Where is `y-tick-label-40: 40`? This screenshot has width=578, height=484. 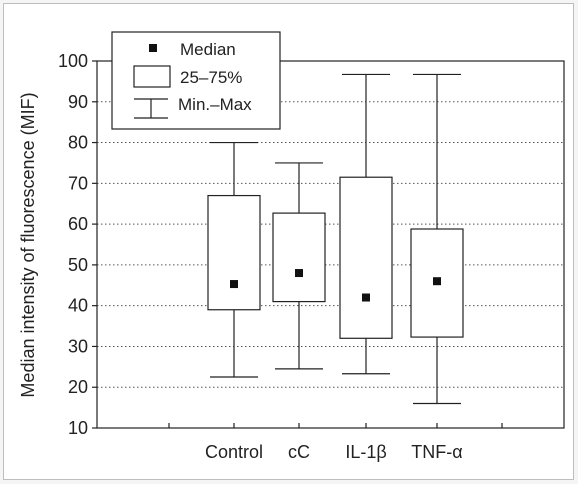 y-tick-label-40: 40 is located at coordinates (78, 306).